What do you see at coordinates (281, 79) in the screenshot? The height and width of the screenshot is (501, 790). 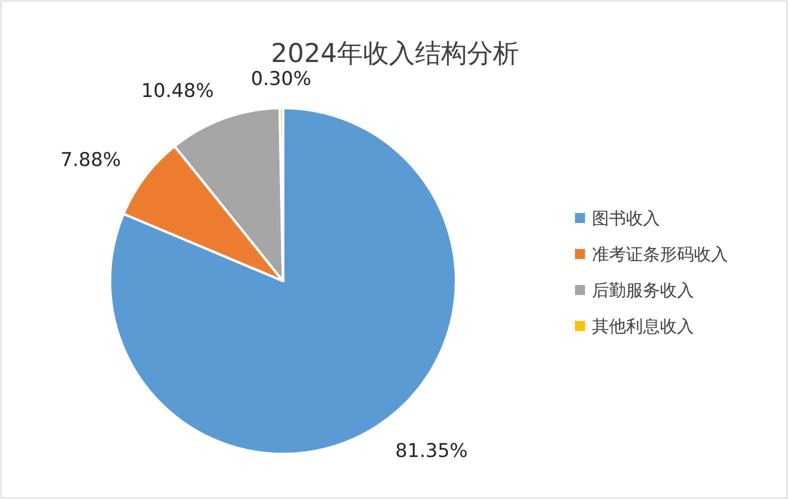 I see `data-label: 0.30%` at bounding box center [281, 79].